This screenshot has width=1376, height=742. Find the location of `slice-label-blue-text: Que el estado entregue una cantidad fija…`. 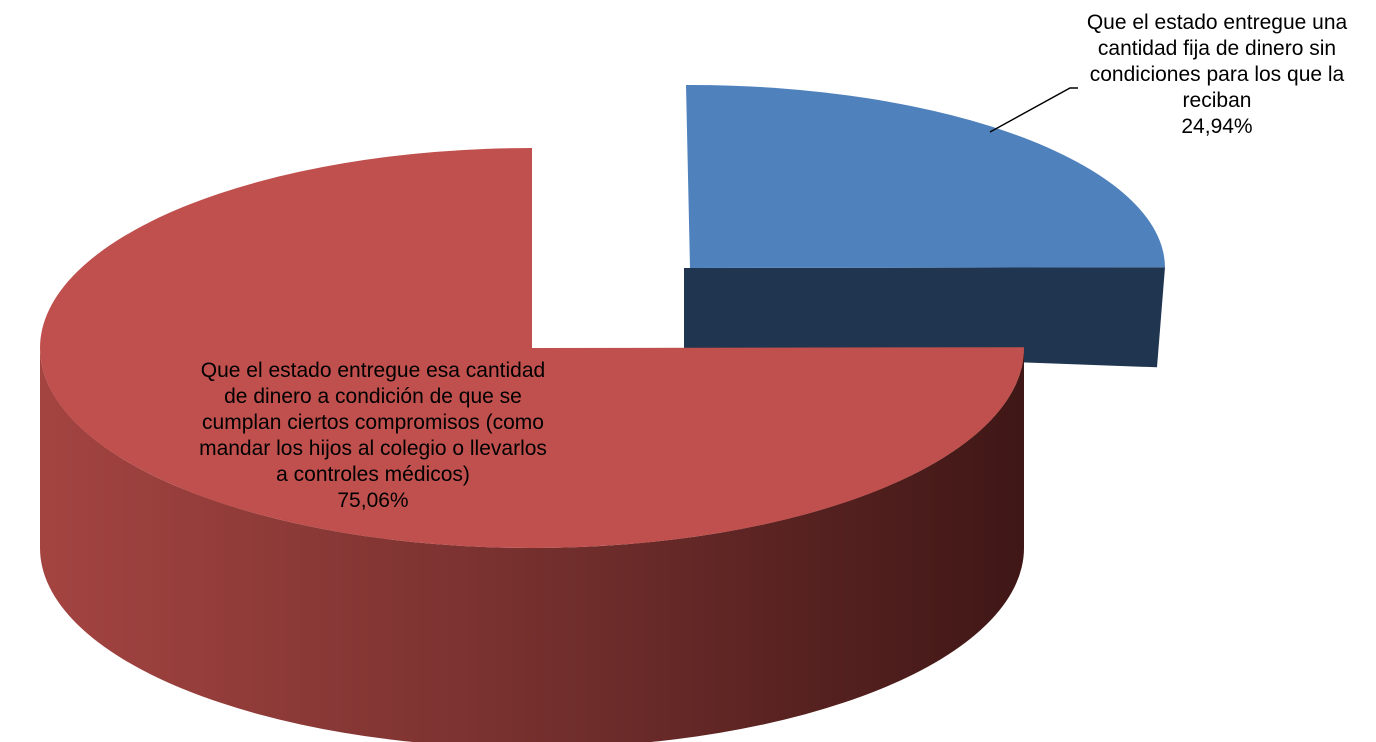

slice-label-blue-text: Que el estado entregue una cantidad fija… is located at coordinates (1217, 61).